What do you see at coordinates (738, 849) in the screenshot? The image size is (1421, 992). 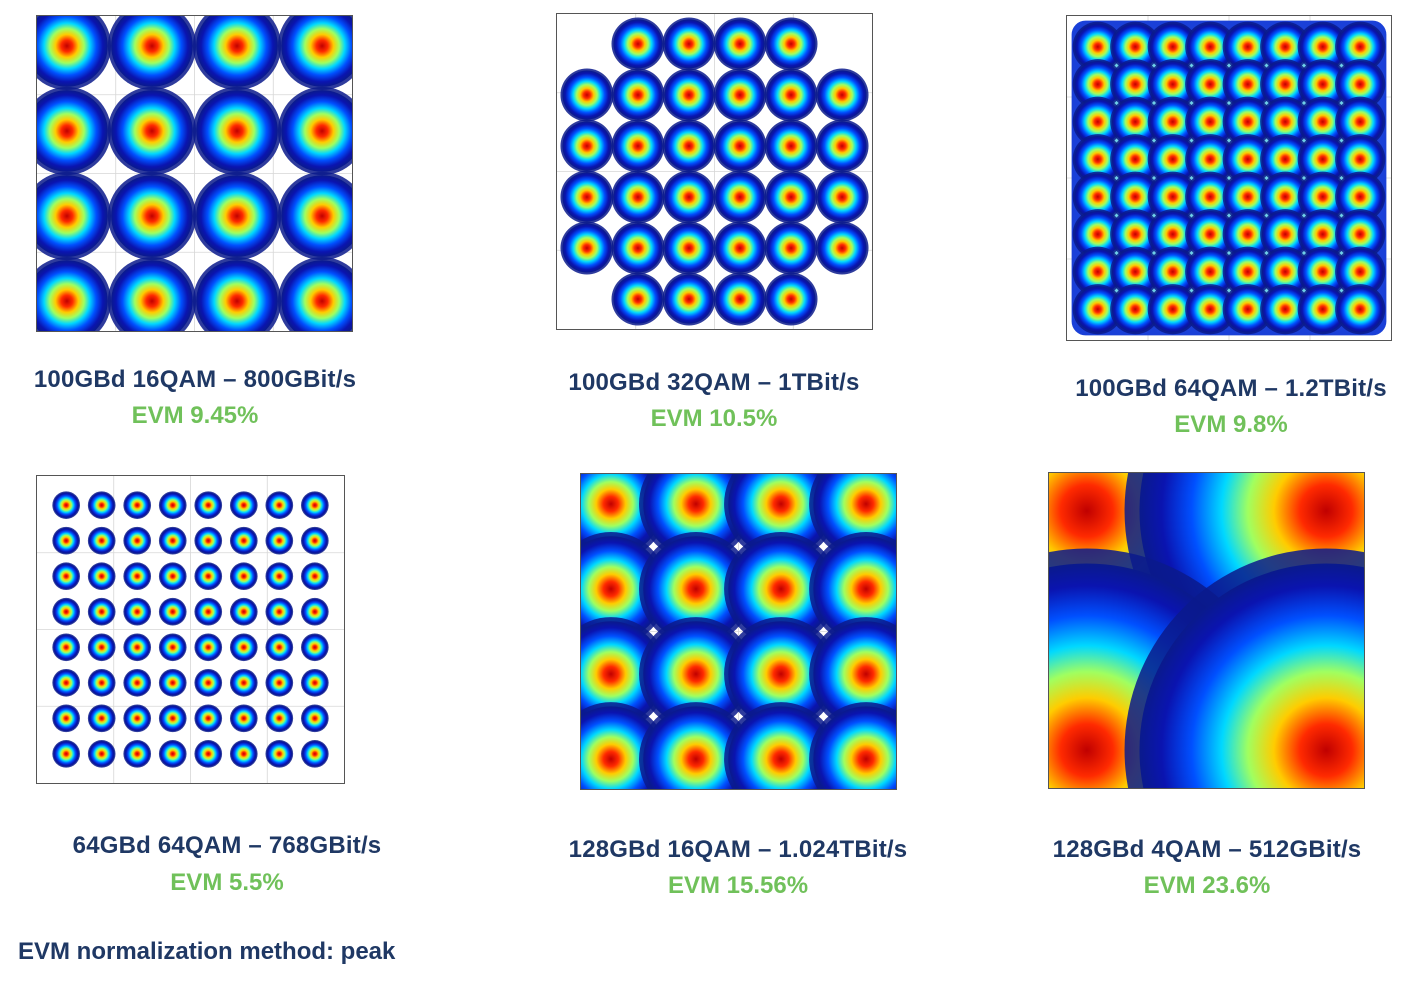 I see `plot-title-5: 128GBd 16QAM – 1.024TBit/s` at bounding box center [738, 849].